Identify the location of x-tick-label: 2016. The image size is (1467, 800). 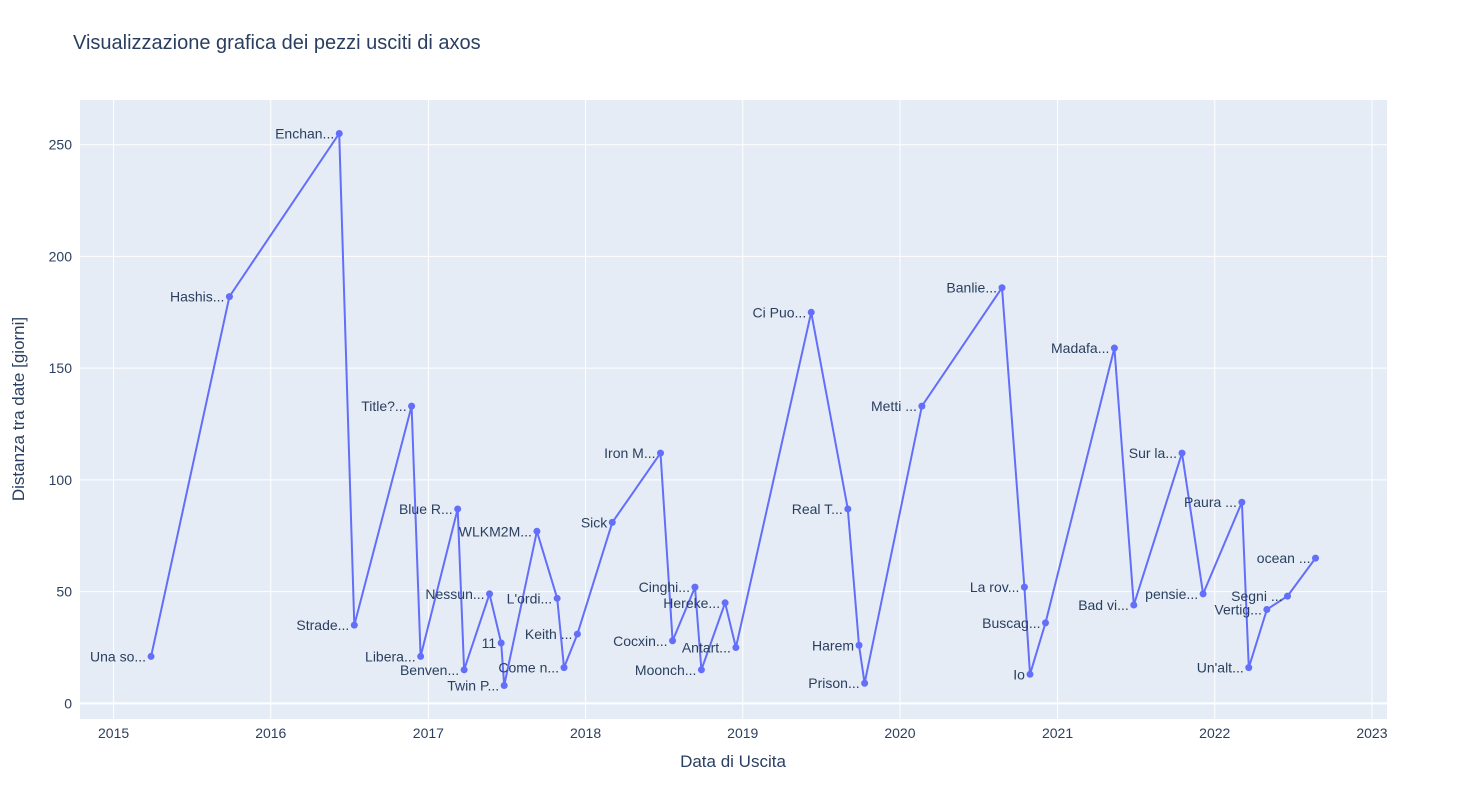
(270, 733).